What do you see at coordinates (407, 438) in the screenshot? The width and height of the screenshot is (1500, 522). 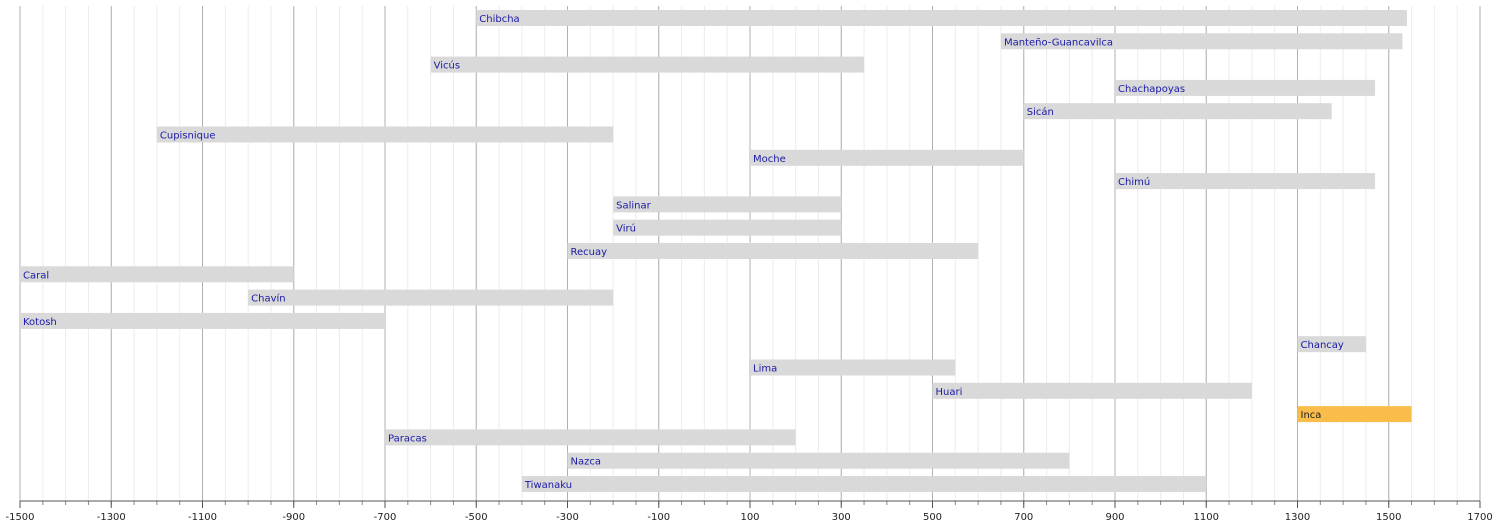 I see `bar-label: Paracas` at bounding box center [407, 438].